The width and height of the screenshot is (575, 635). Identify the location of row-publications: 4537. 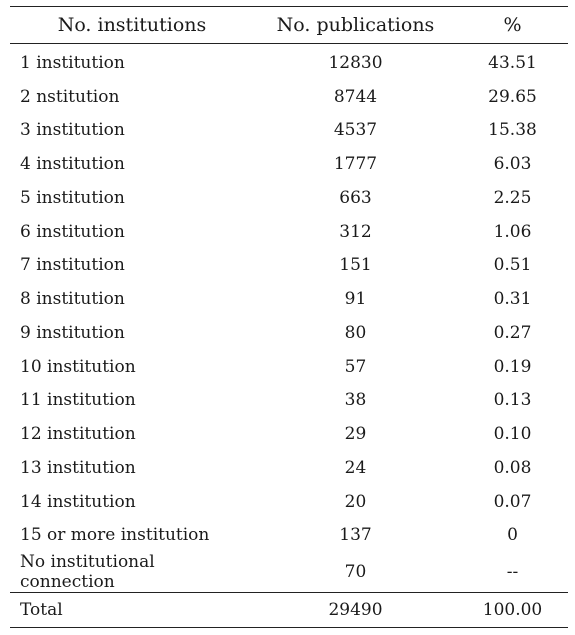
(355, 130).